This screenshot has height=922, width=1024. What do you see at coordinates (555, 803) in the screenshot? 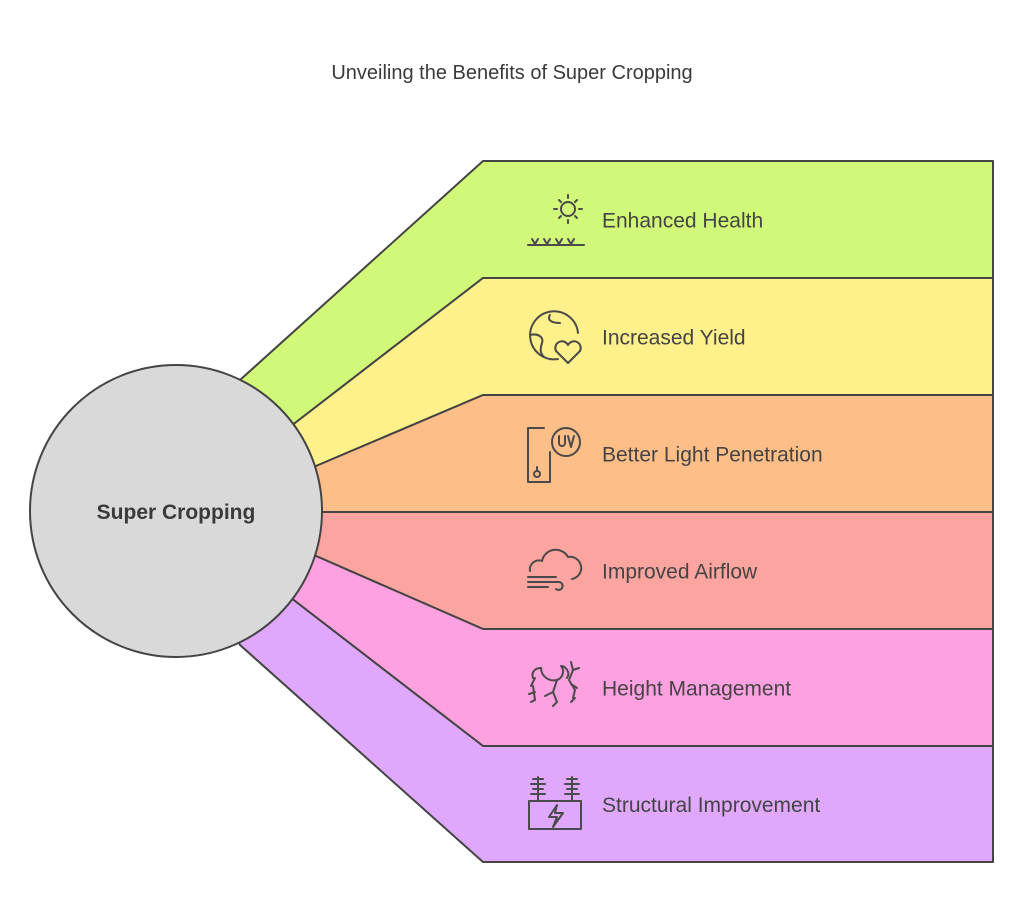
I see `power-structure-icon` at bounding box center [555, 803].